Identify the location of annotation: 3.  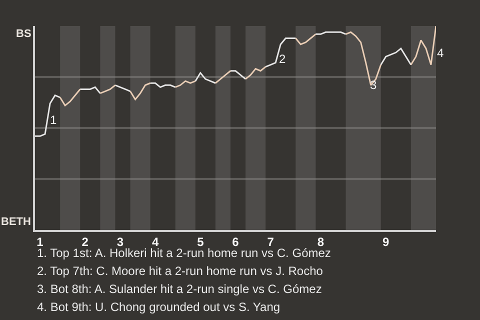
(373, 85).